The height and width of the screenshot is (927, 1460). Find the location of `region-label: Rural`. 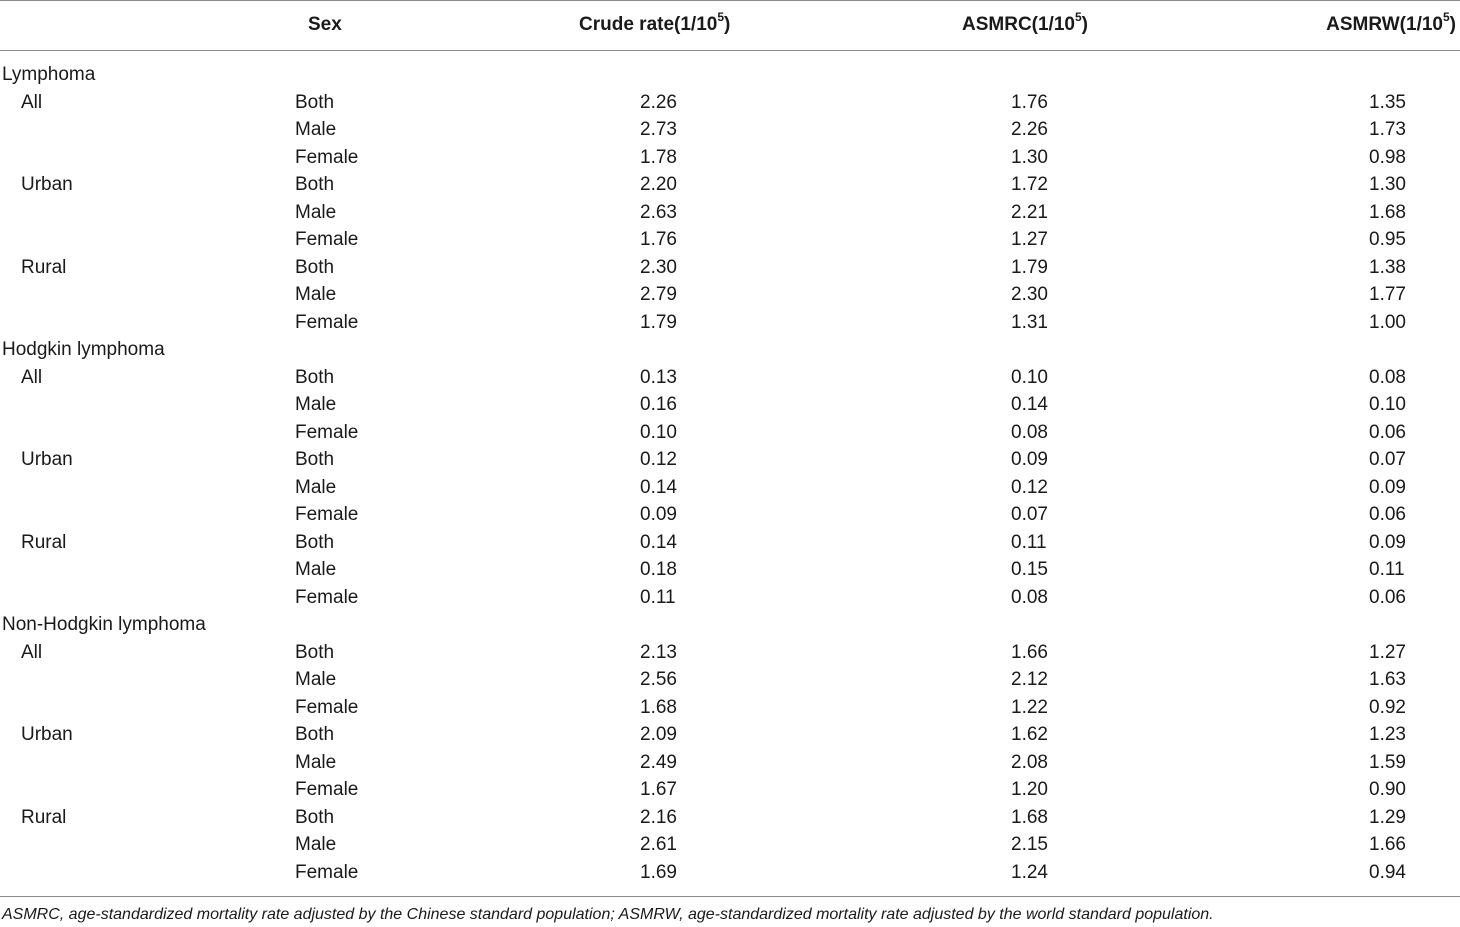

region-label: Rural is located at coordinates (44, 267).